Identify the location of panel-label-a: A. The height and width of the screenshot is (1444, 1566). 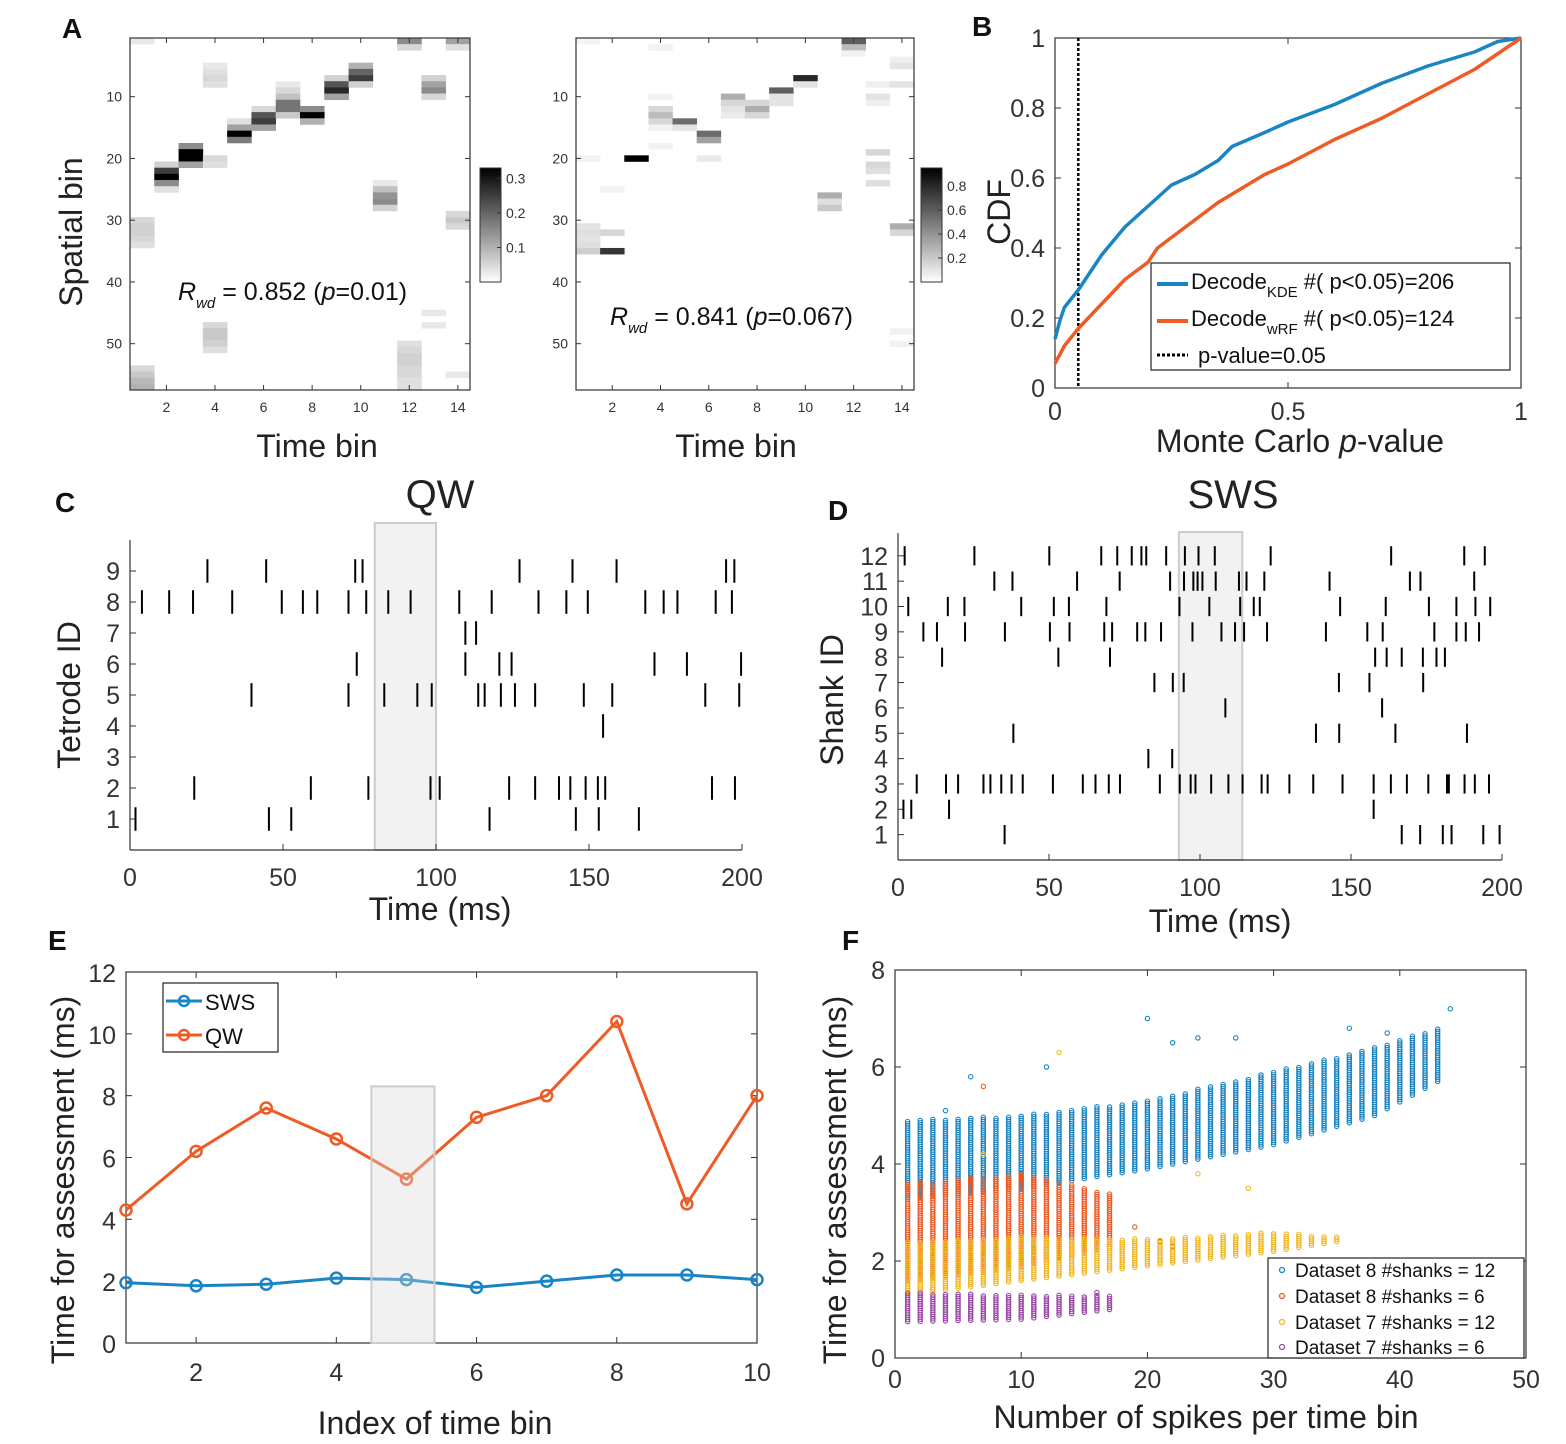
(72, 28).